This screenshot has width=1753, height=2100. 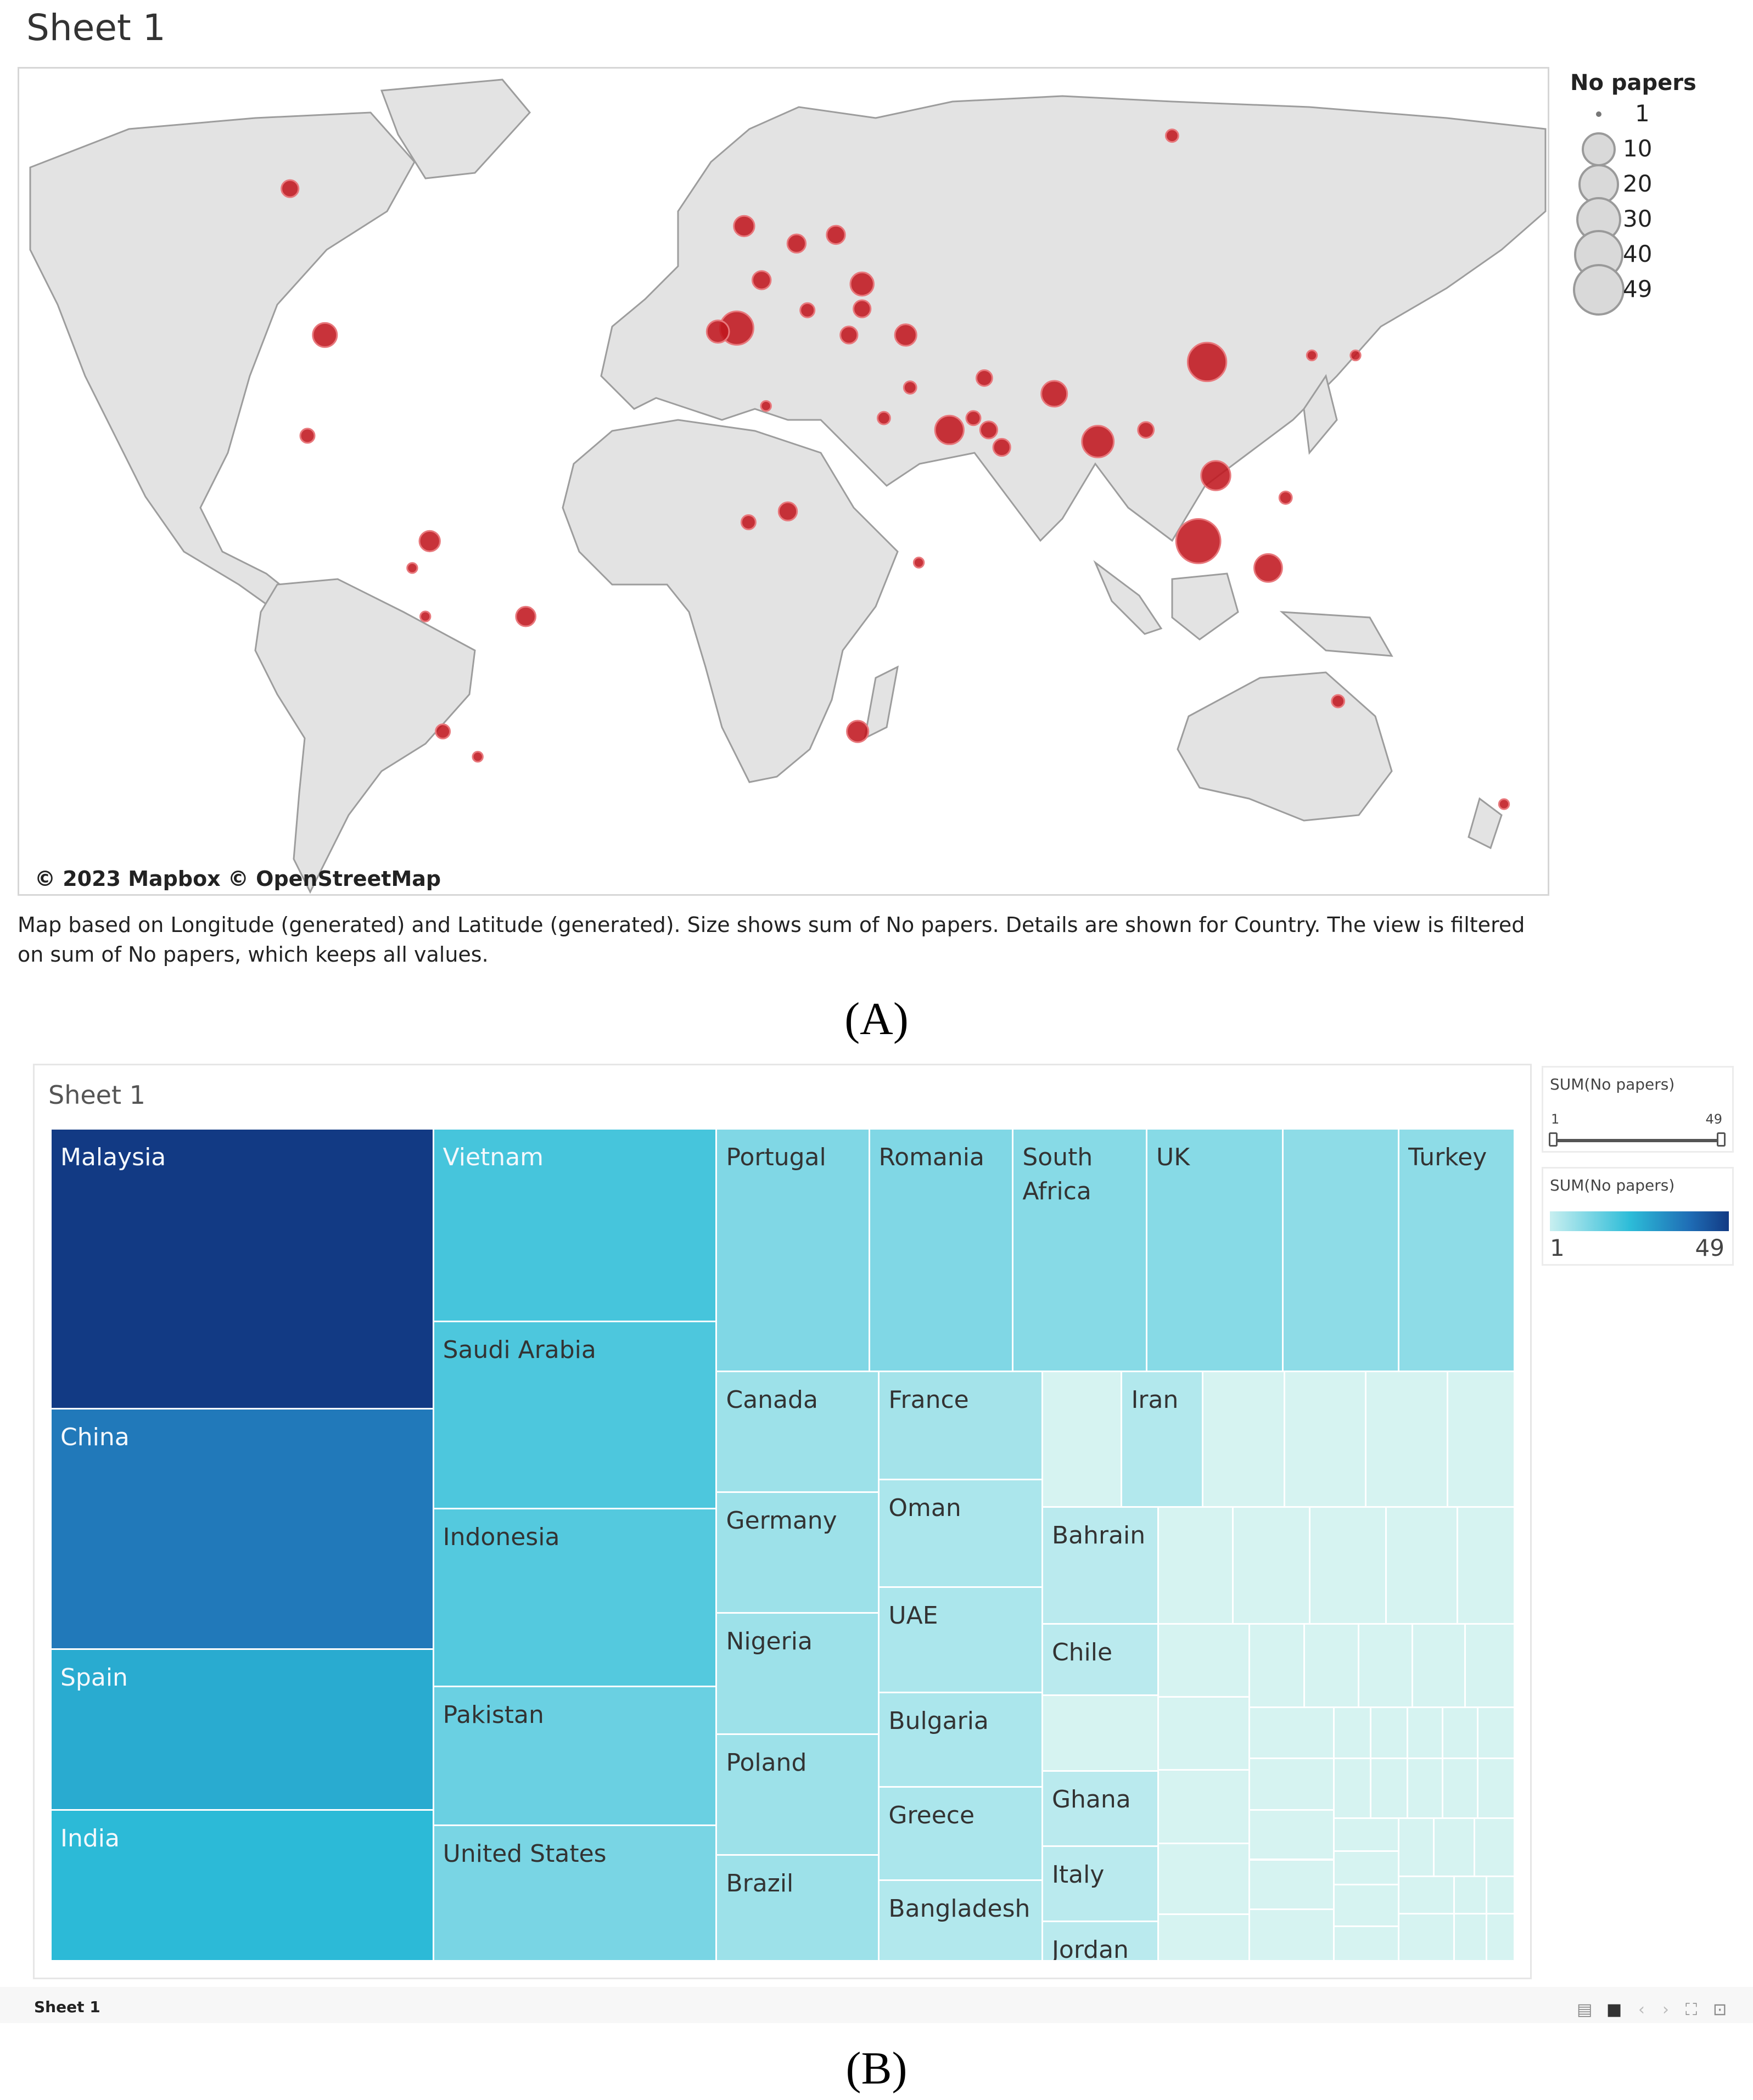 What do you see at coordinates (862, 284) in the screenshot?
I see `bubble-romania` at bounding box center [862, 284].